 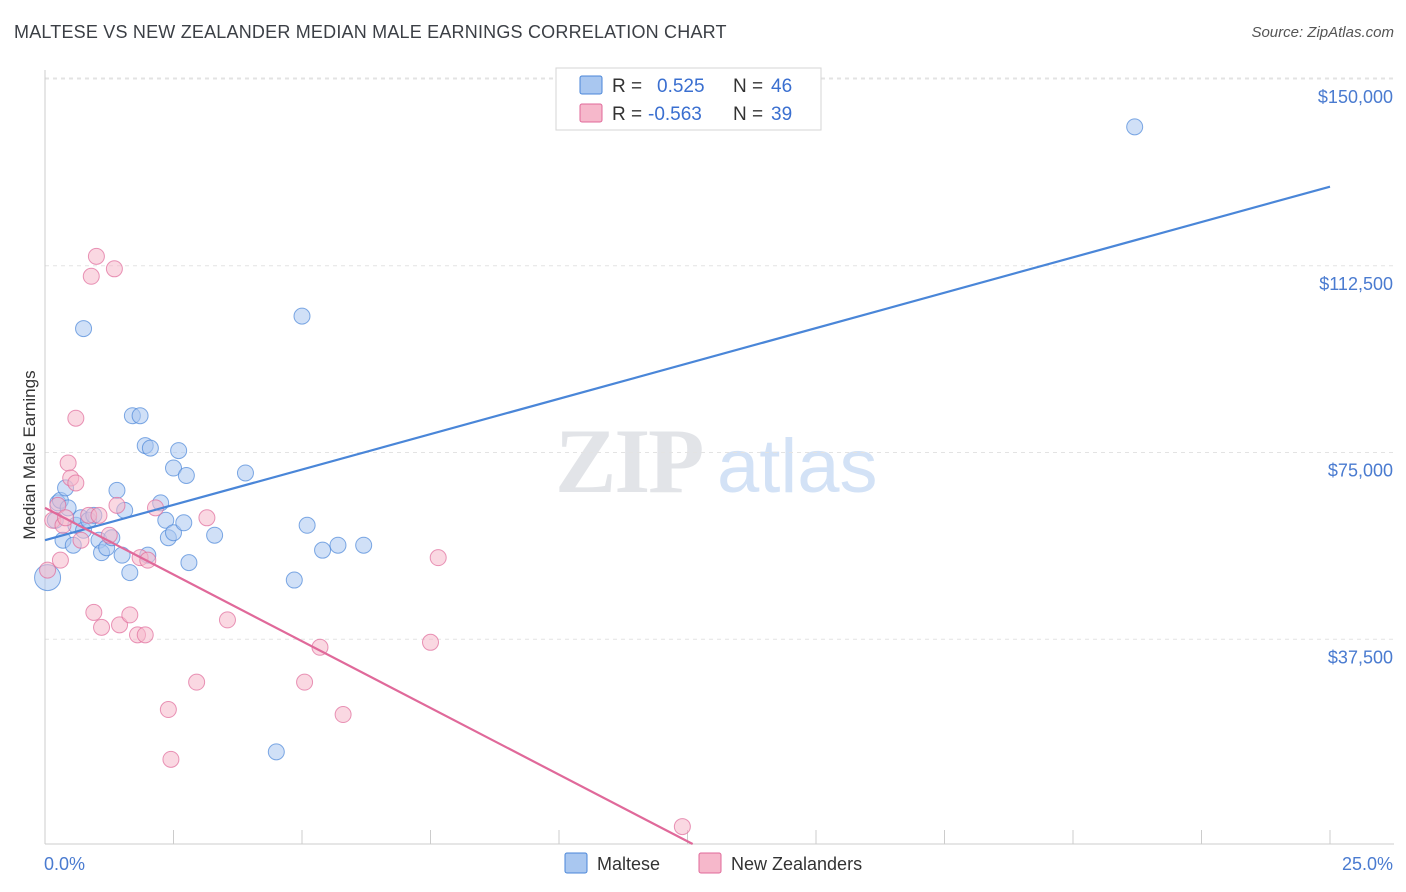 I want to click on bottom-legend: Maltese New Zealanders, so click(x=713, y=863).